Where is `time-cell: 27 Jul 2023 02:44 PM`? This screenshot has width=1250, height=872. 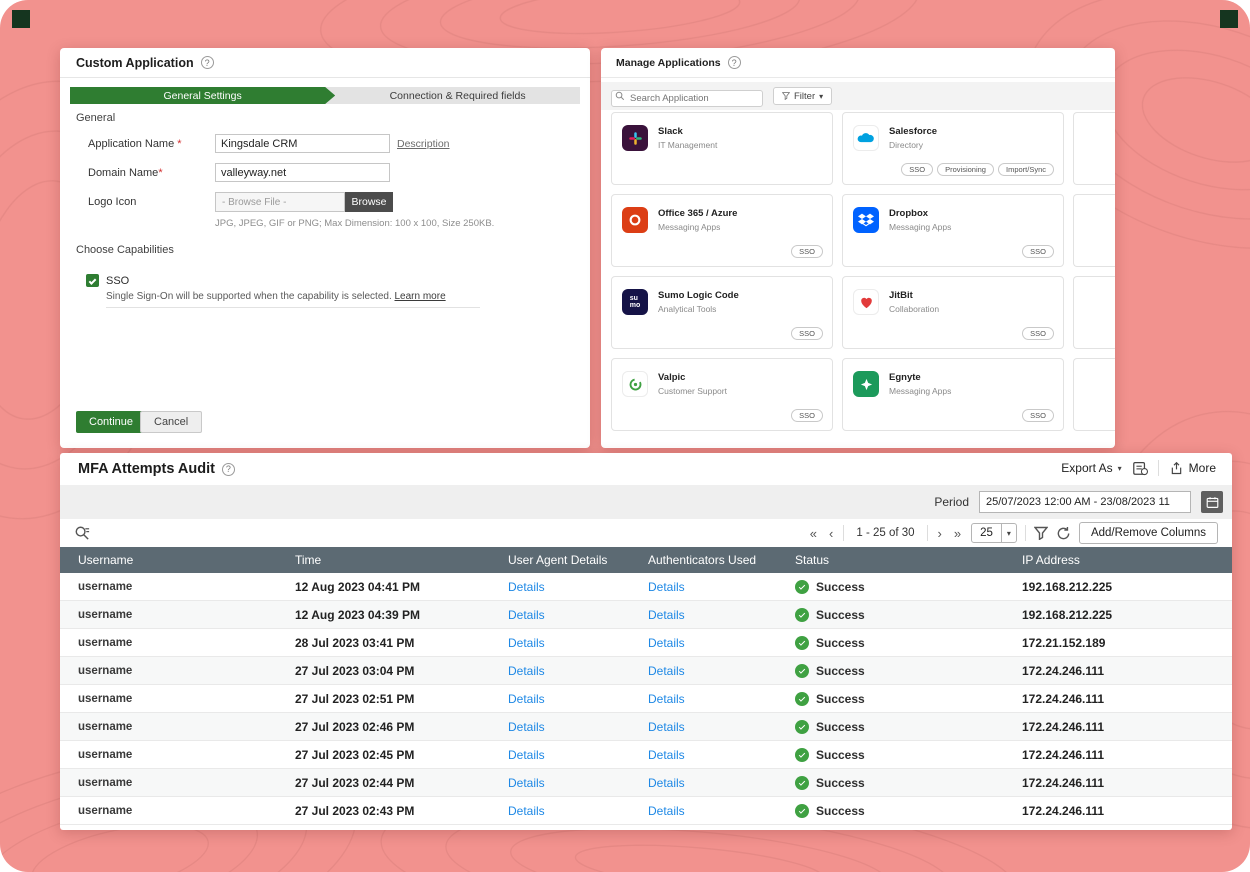
time-cell: 27 Jul 2023 02:44 PM is located at coordinates (355, 782).